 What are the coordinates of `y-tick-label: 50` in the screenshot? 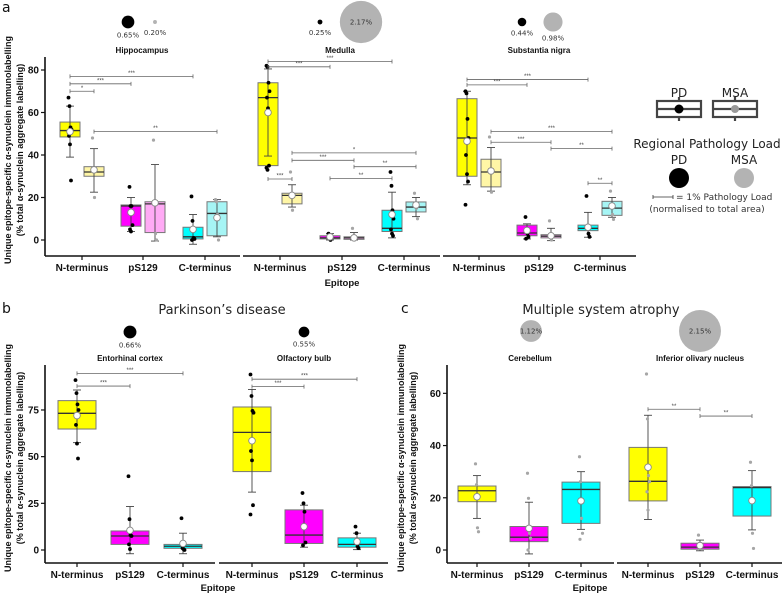 It's located at (34, 457).